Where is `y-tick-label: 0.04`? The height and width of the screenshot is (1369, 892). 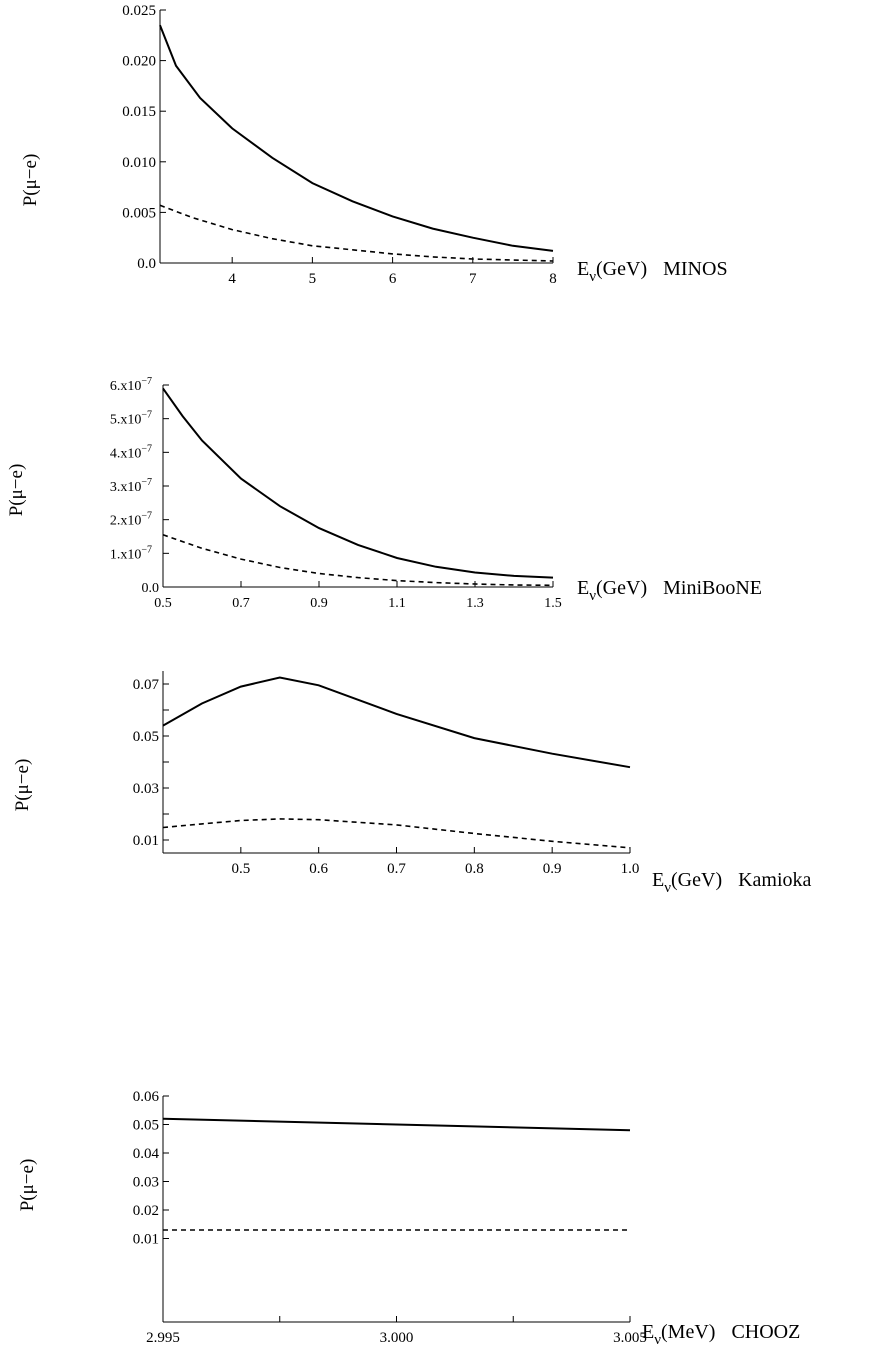
y-tick-label: 0.04 is located at coordinates (146, 1154).